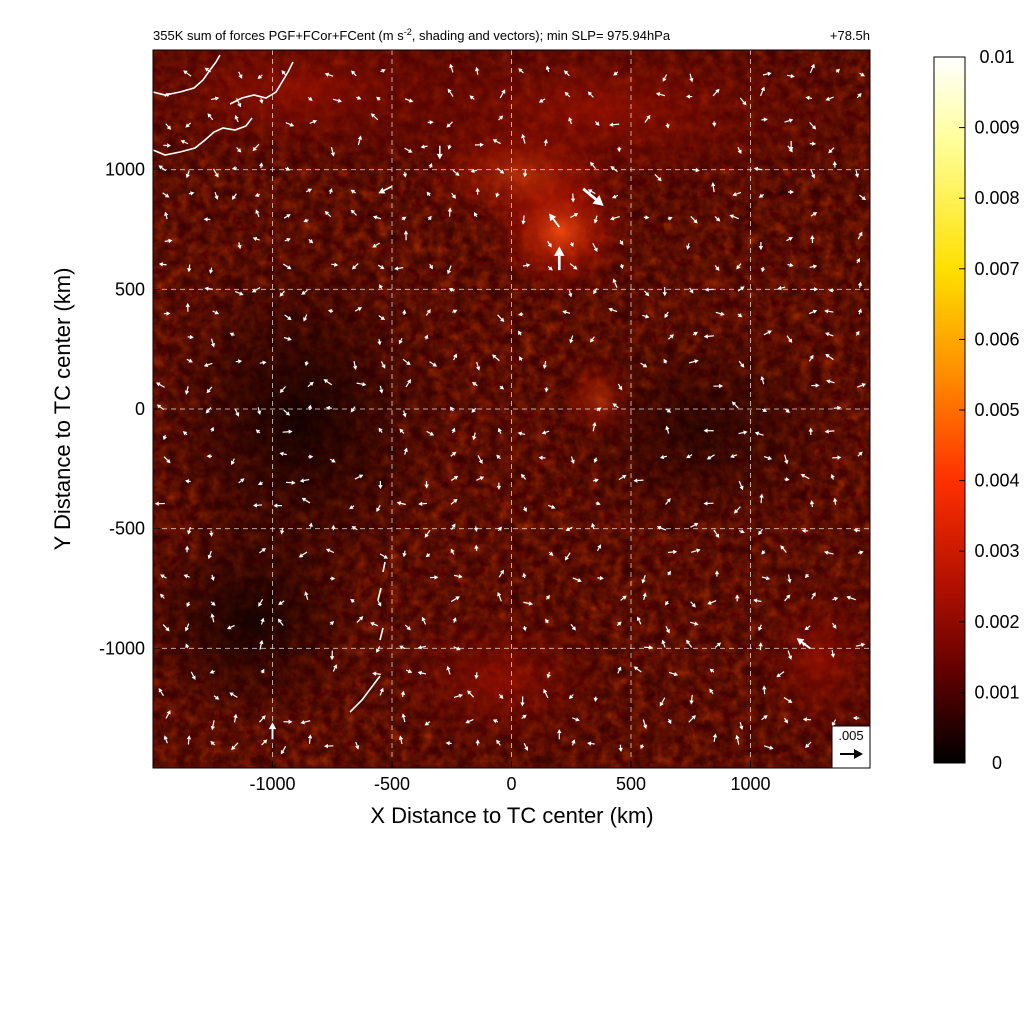 This screenshot has height=1024, width=1024. What do you see at coordinates (996, 57) in the screenshot?
I see `colorbar-tick-label: 0.01` at bounding box center [996, 57].